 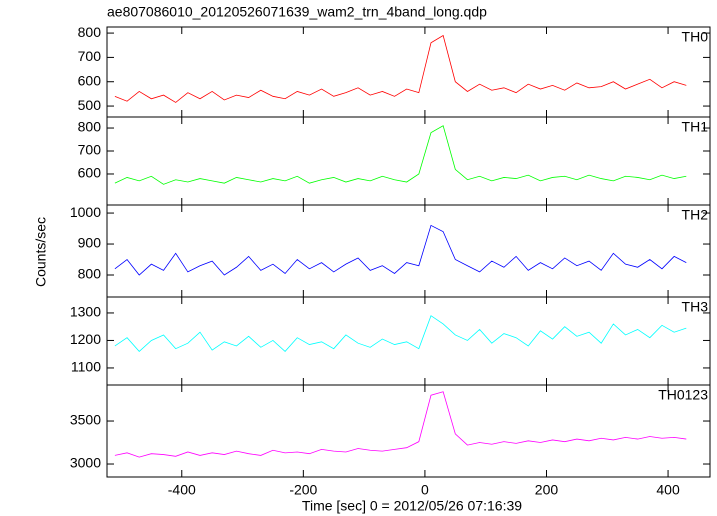 What do you see at coordinates (85, 212) in the screenshot?
I see `y-tick-label: 1000` at bounding box center [85, 212].